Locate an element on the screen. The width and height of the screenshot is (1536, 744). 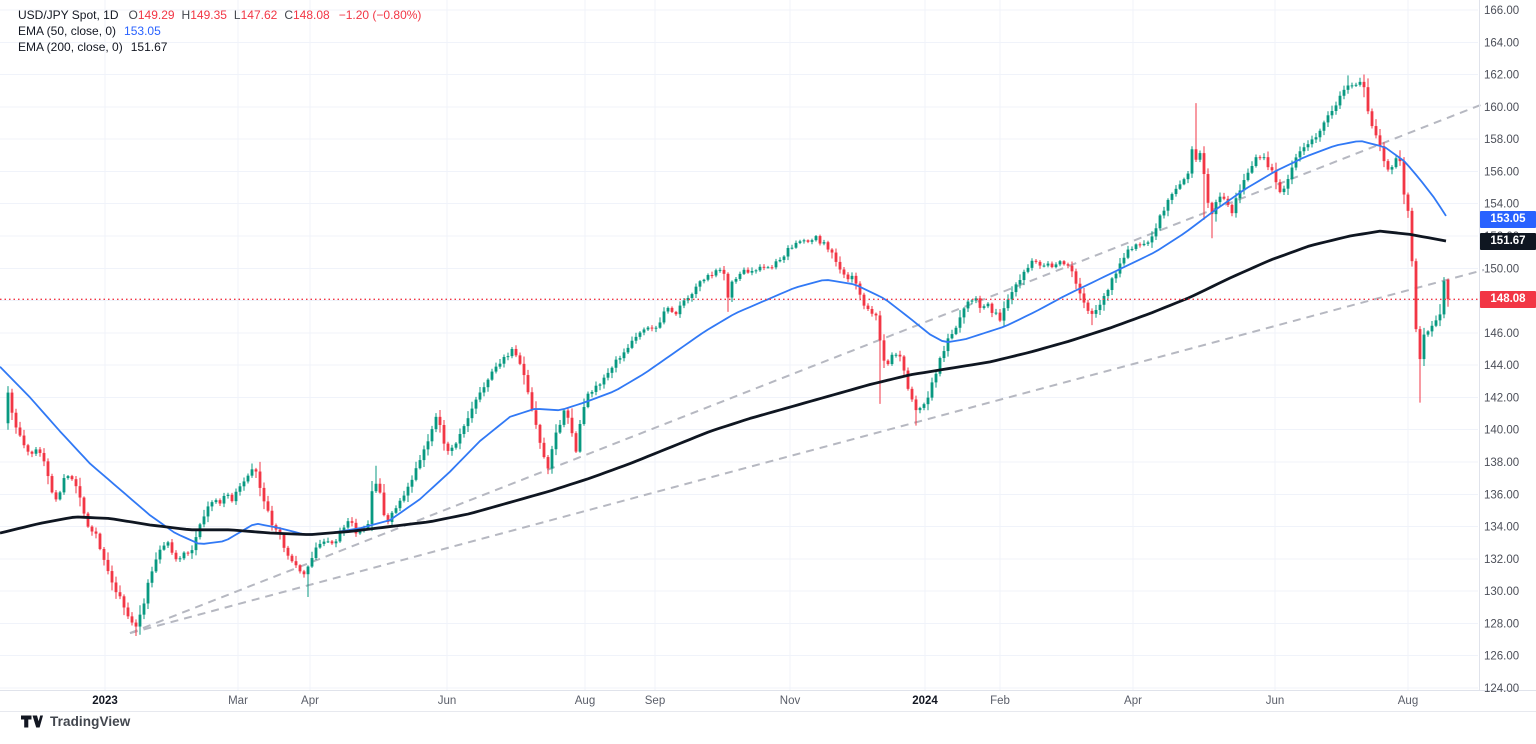
footer-divider is located at coordinates (768, 711).